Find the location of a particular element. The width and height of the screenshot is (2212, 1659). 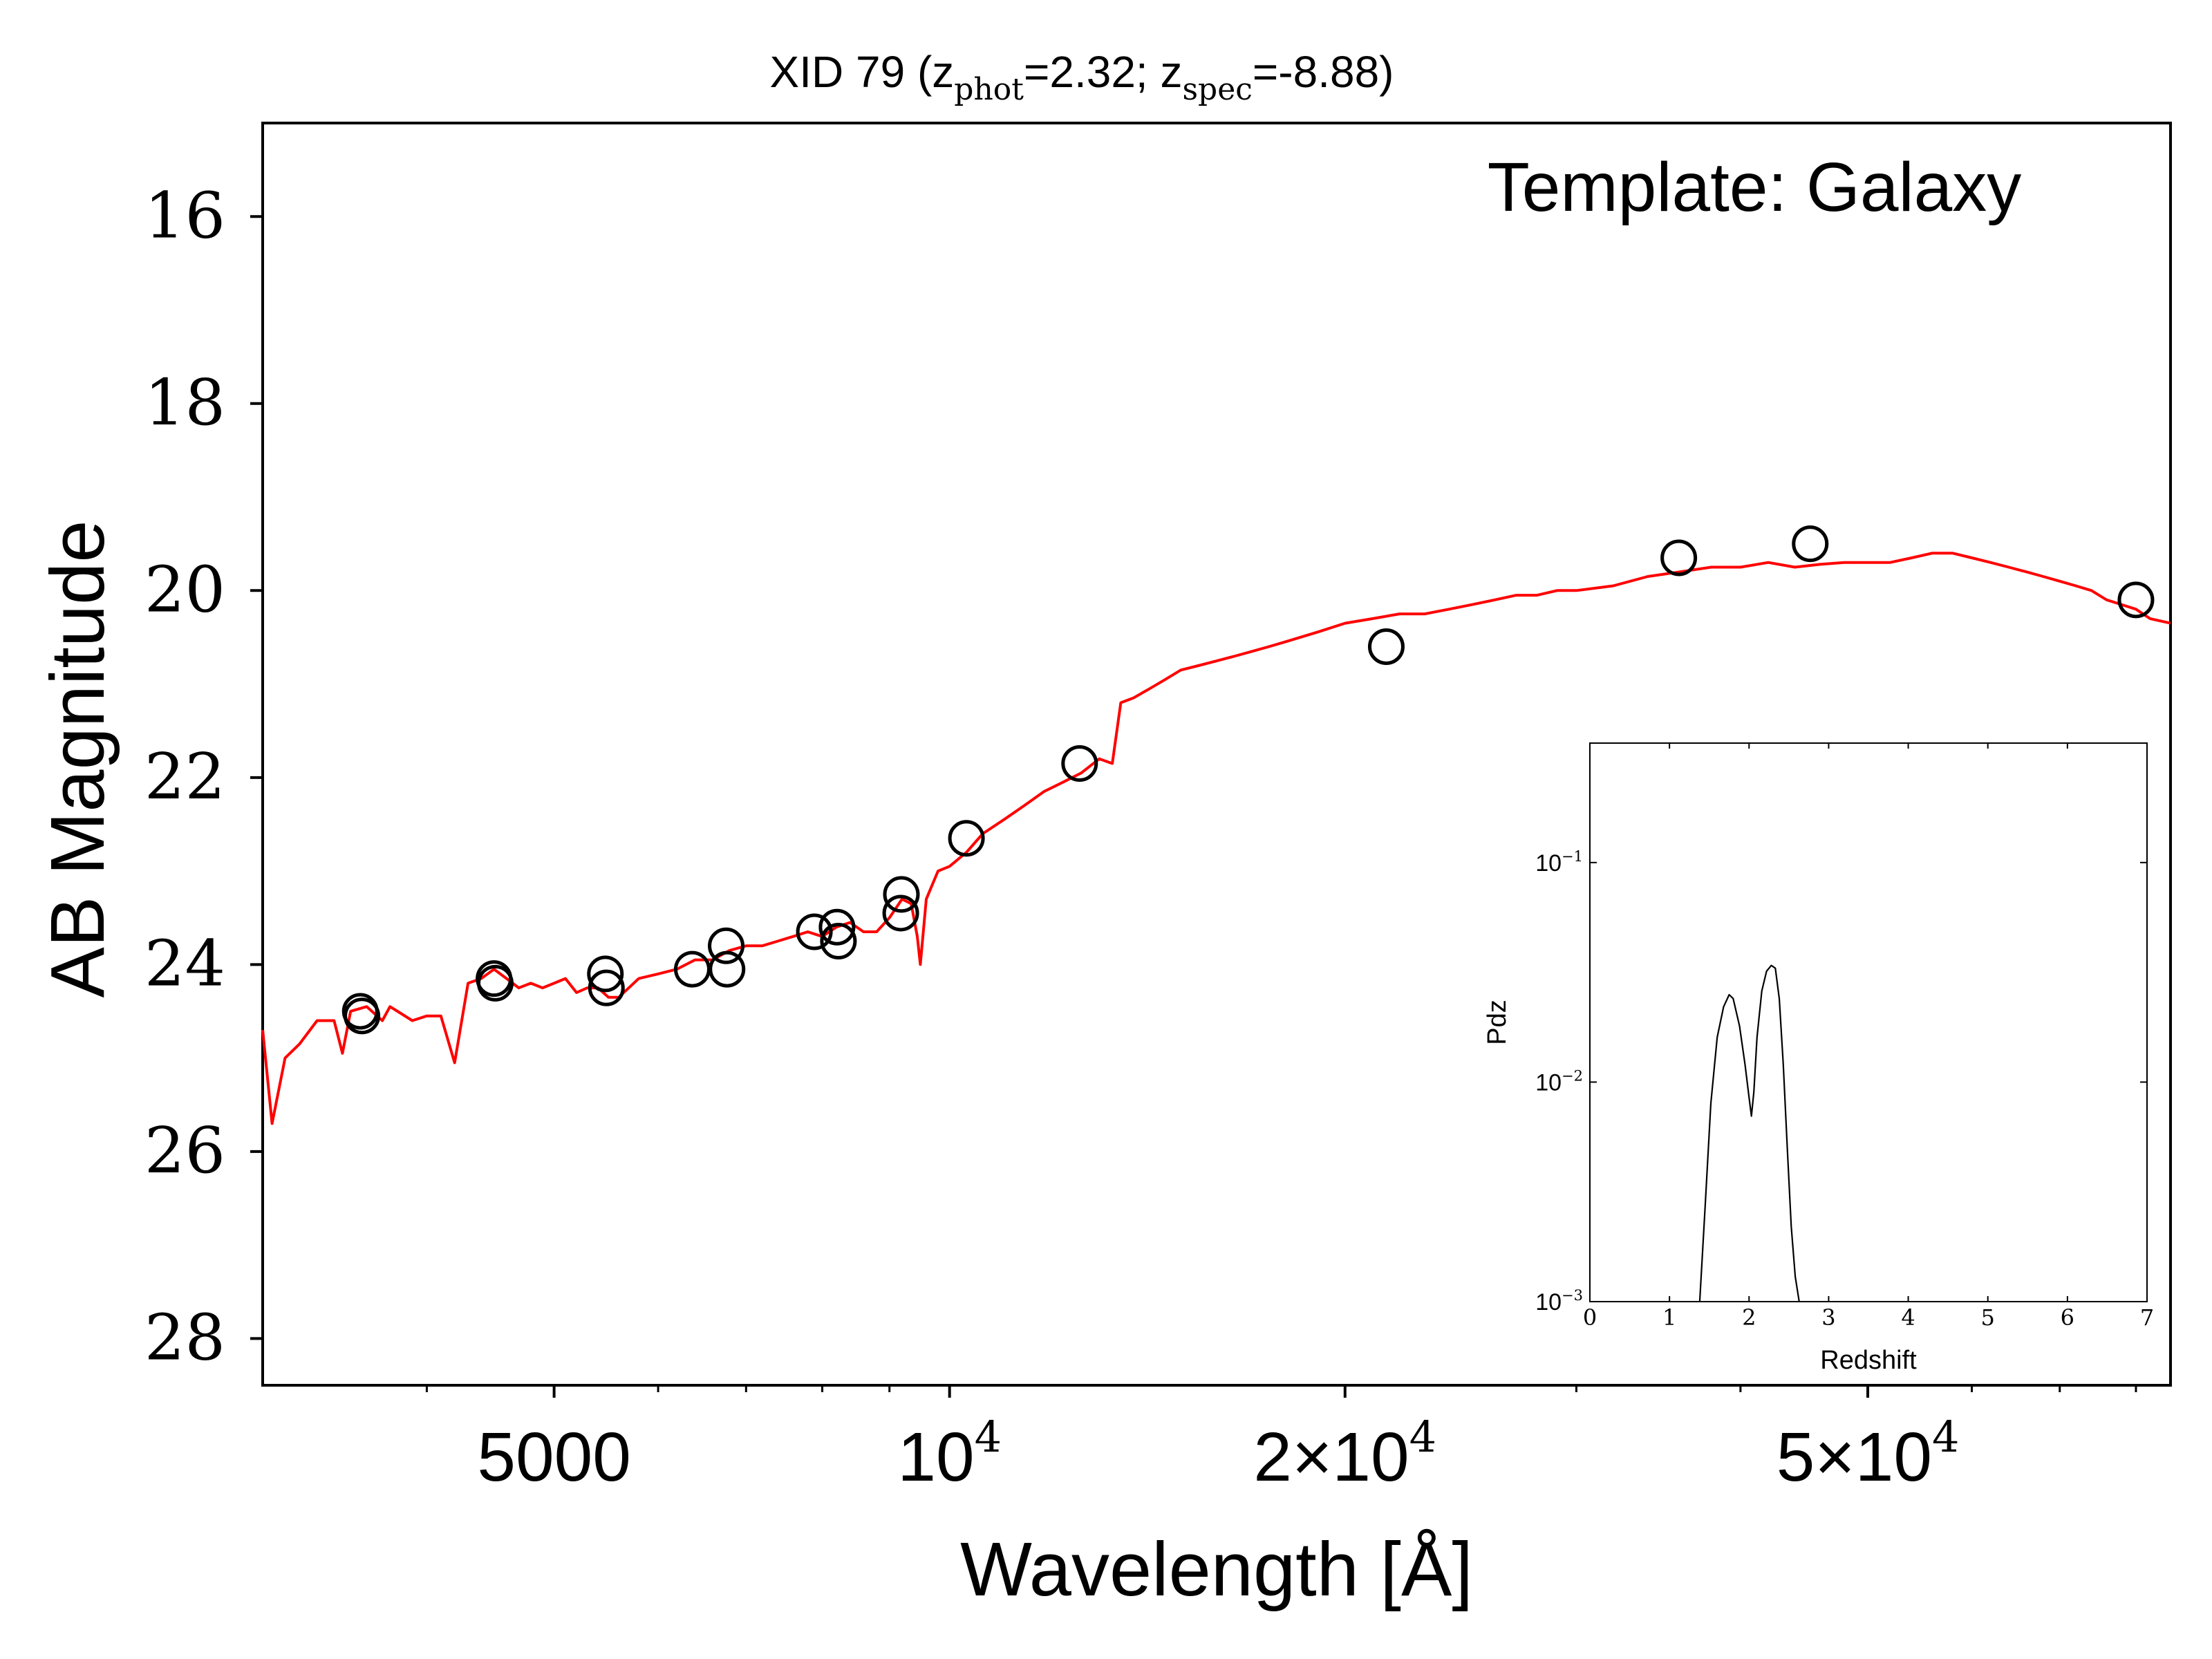

pdz-x-tick-label: 7 is located at coordinates (2147, 1317).